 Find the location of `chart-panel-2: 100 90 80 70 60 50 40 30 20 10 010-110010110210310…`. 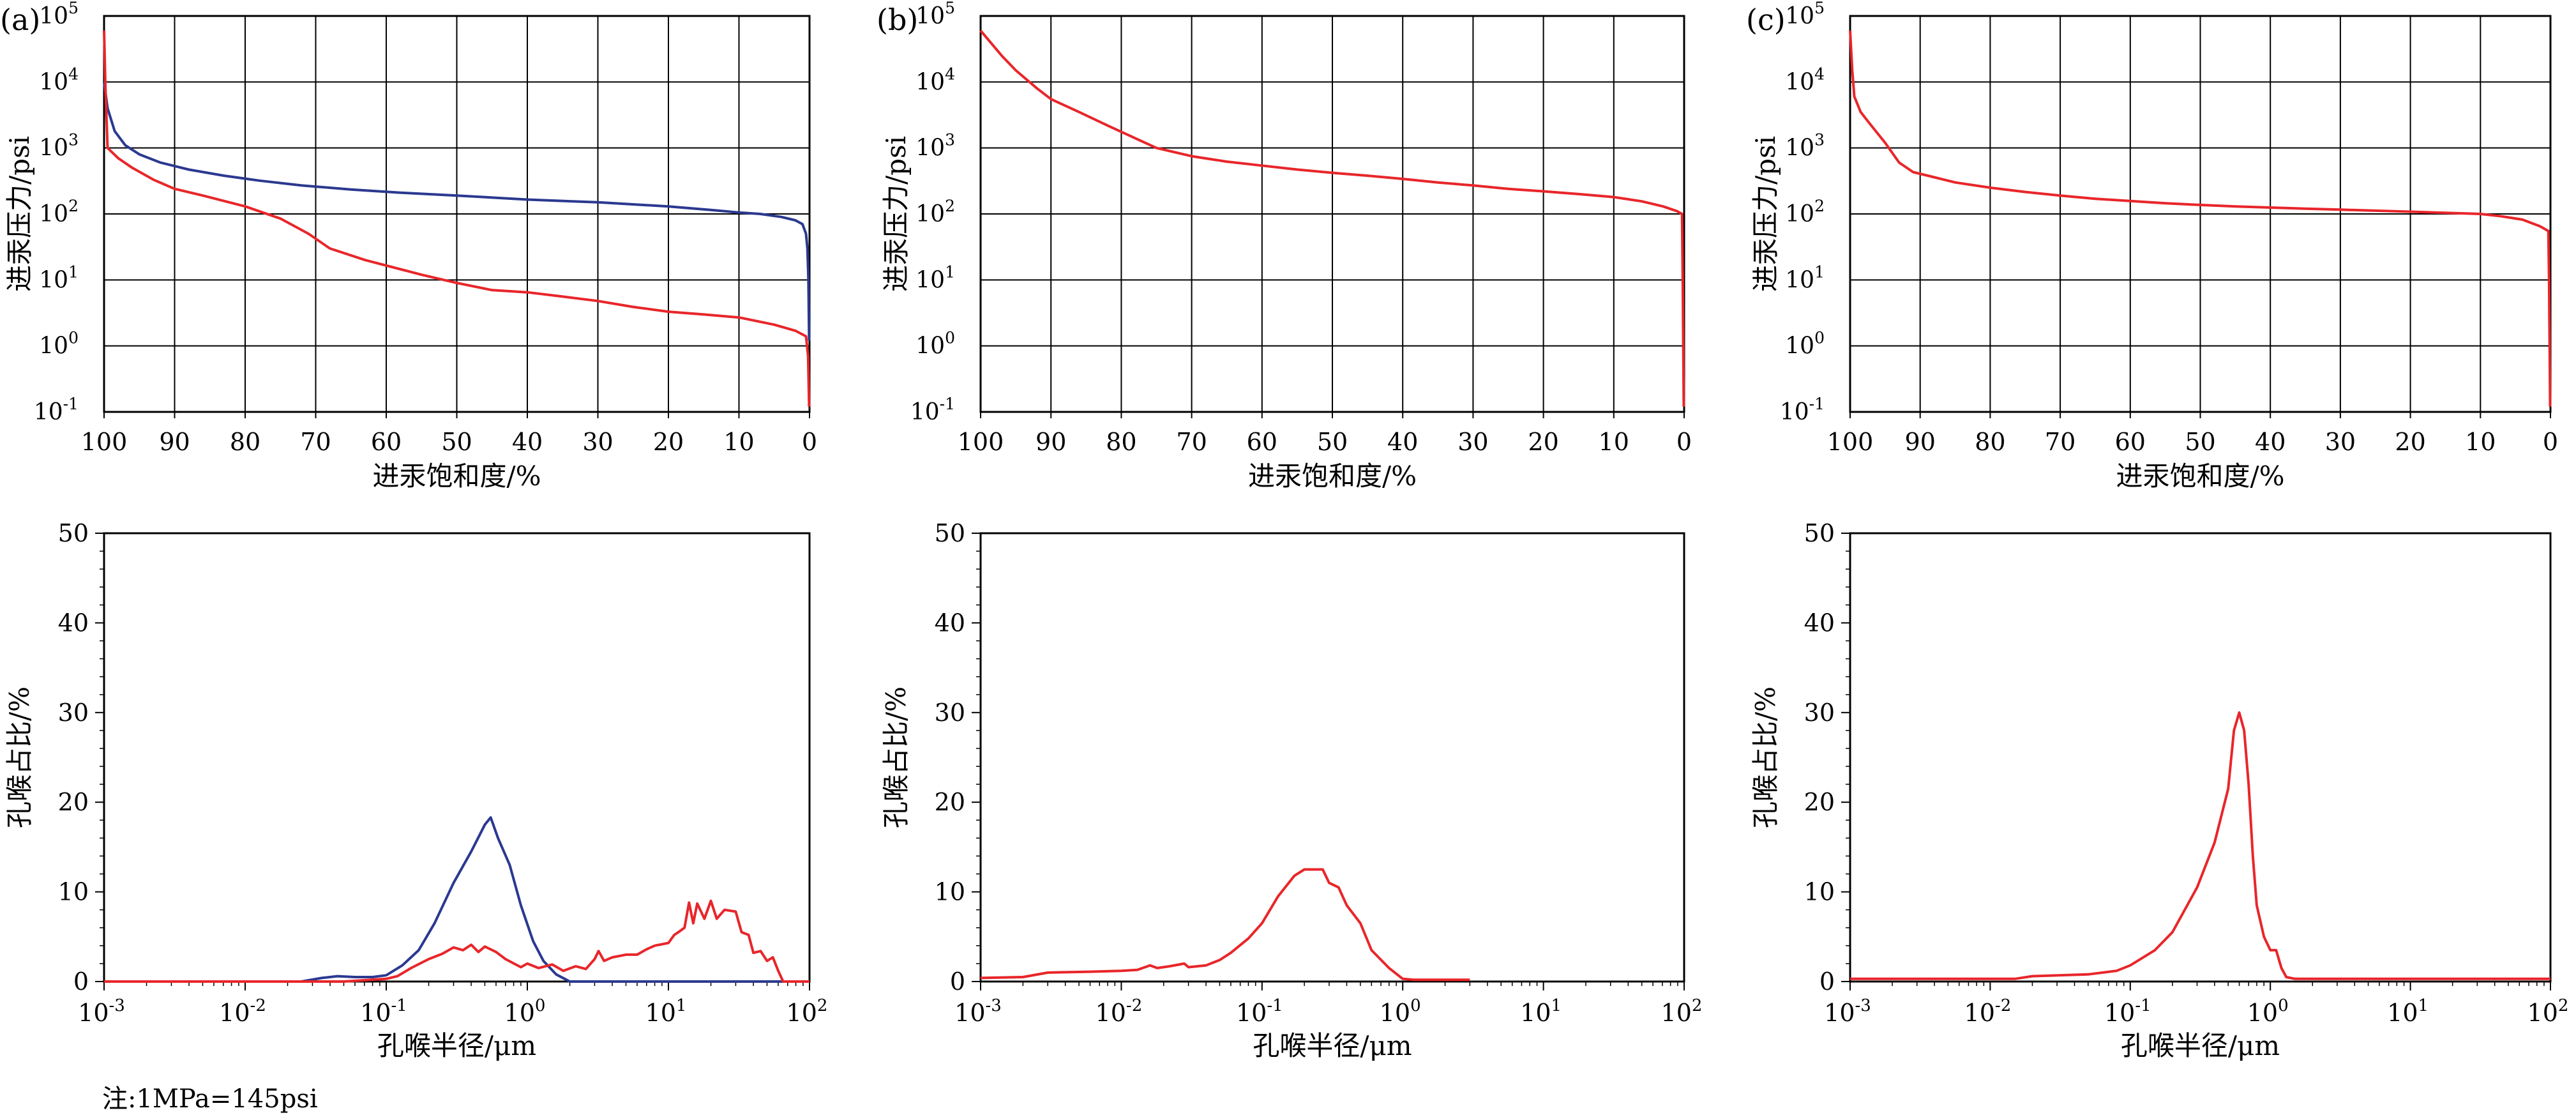

chart-panel-2: 100 90 80 70 60 50 40 30 20 10 010-110010110210310… is located at coordinates (2152, 246).